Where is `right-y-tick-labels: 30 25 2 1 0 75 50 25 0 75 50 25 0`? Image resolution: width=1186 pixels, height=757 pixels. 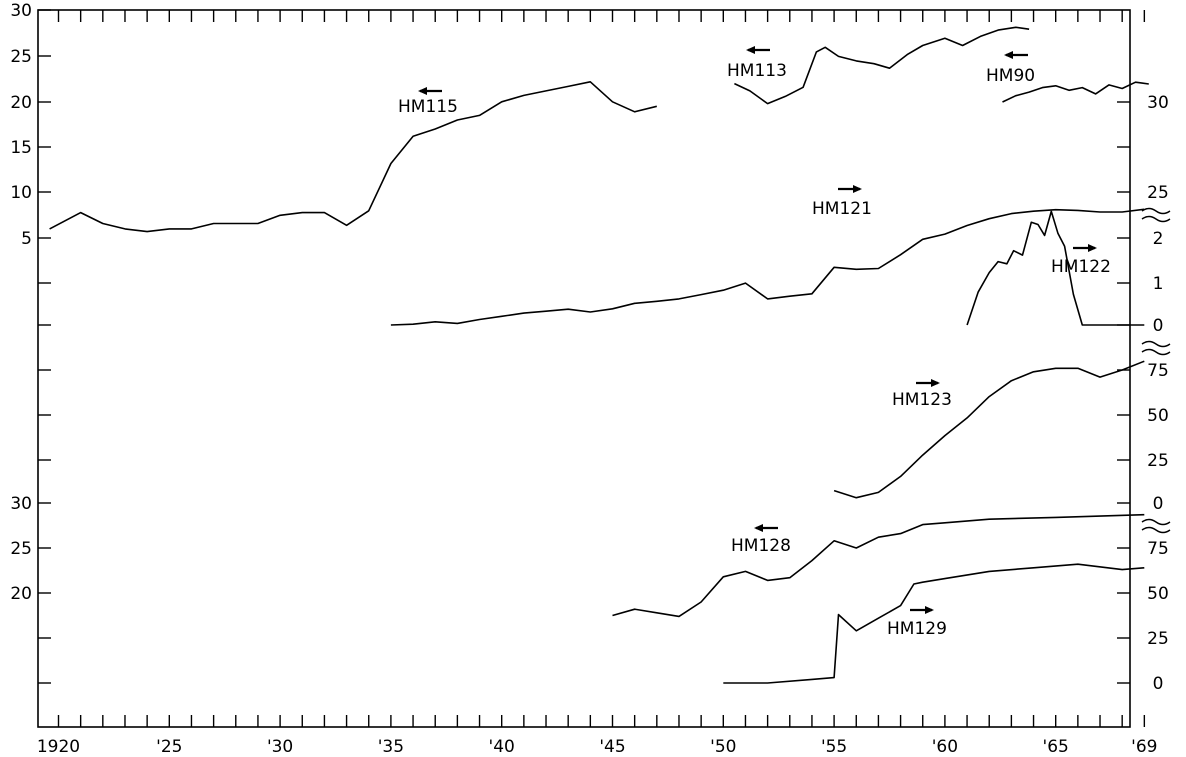 right-y-tick-labels: 30 25 2 1 0 75 50 25 0 75 50 25 0 is located at coordinates (1158, 393).